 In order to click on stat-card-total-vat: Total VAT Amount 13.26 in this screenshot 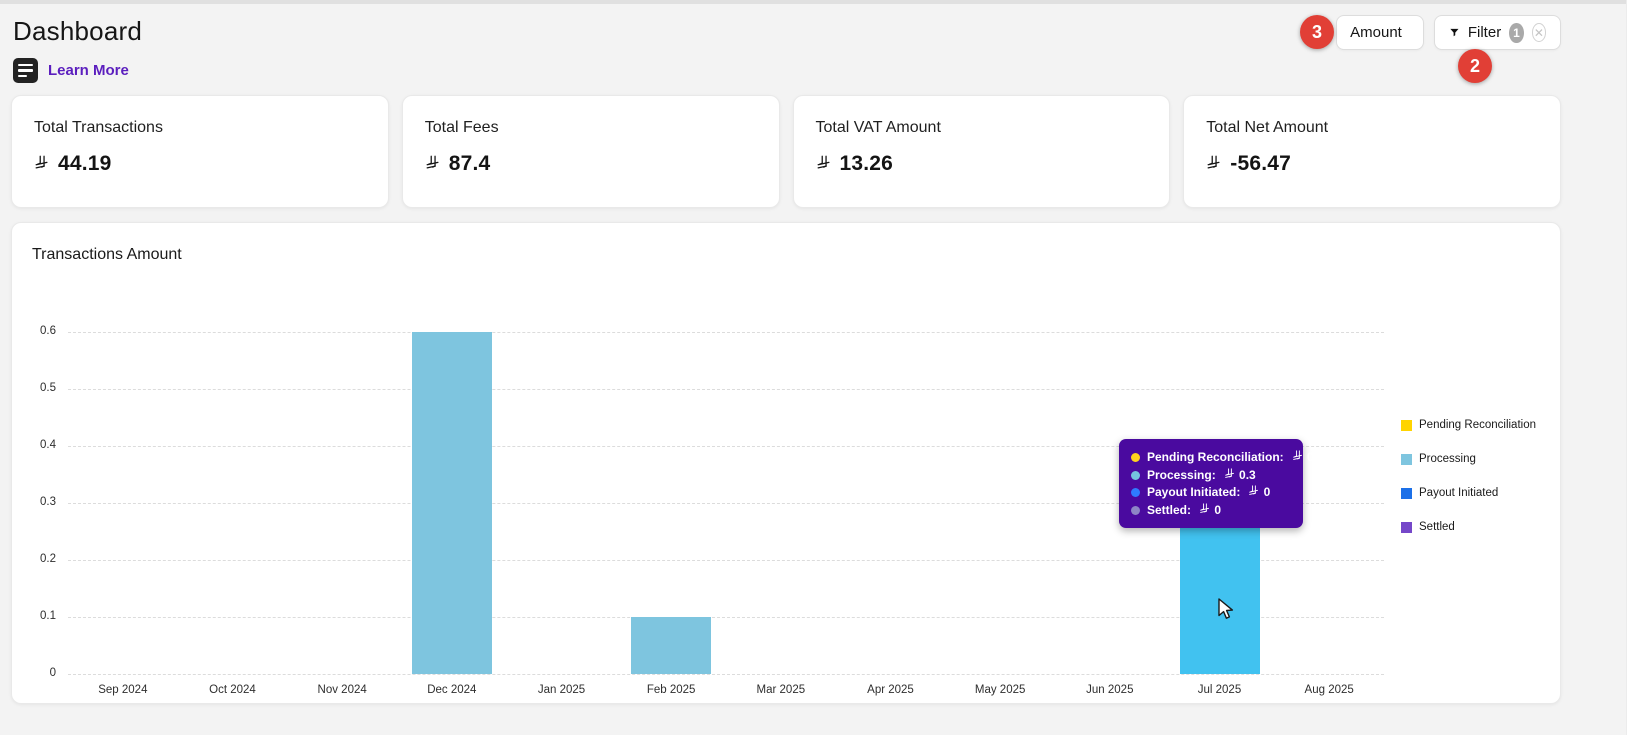, I will do `click(981, 151)`.